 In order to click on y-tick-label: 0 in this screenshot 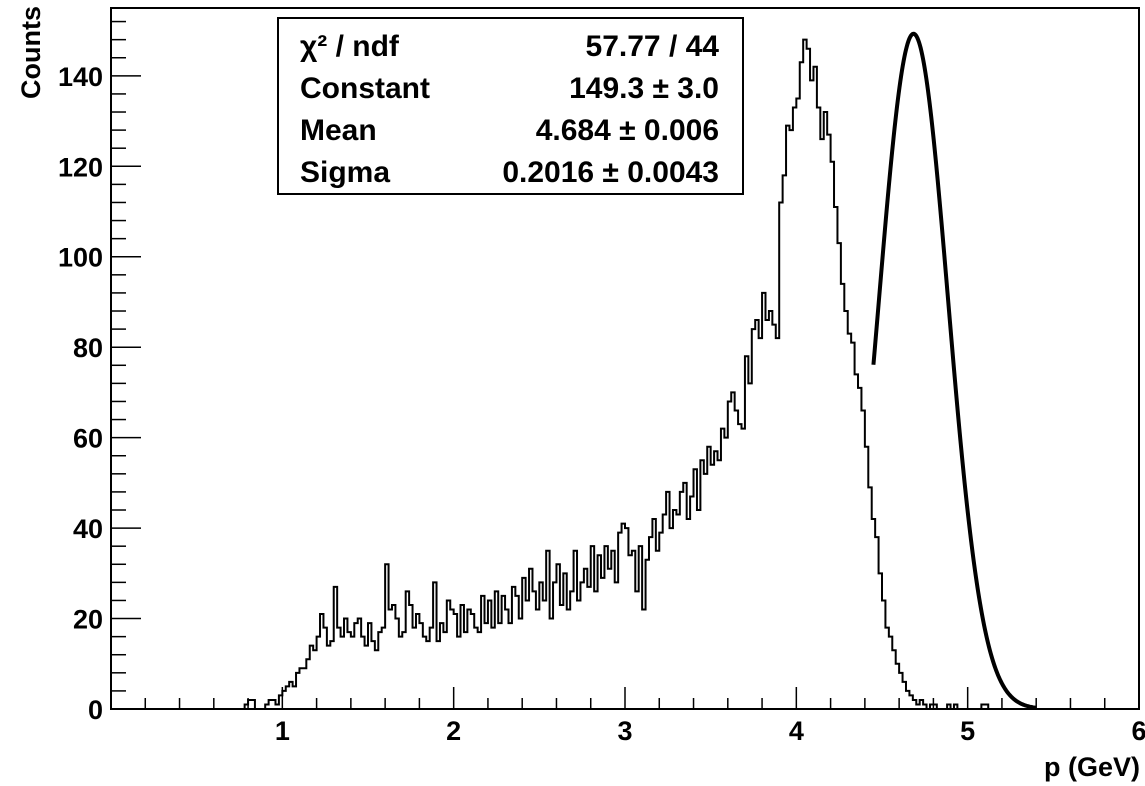, I will do `click(95, 710)`.